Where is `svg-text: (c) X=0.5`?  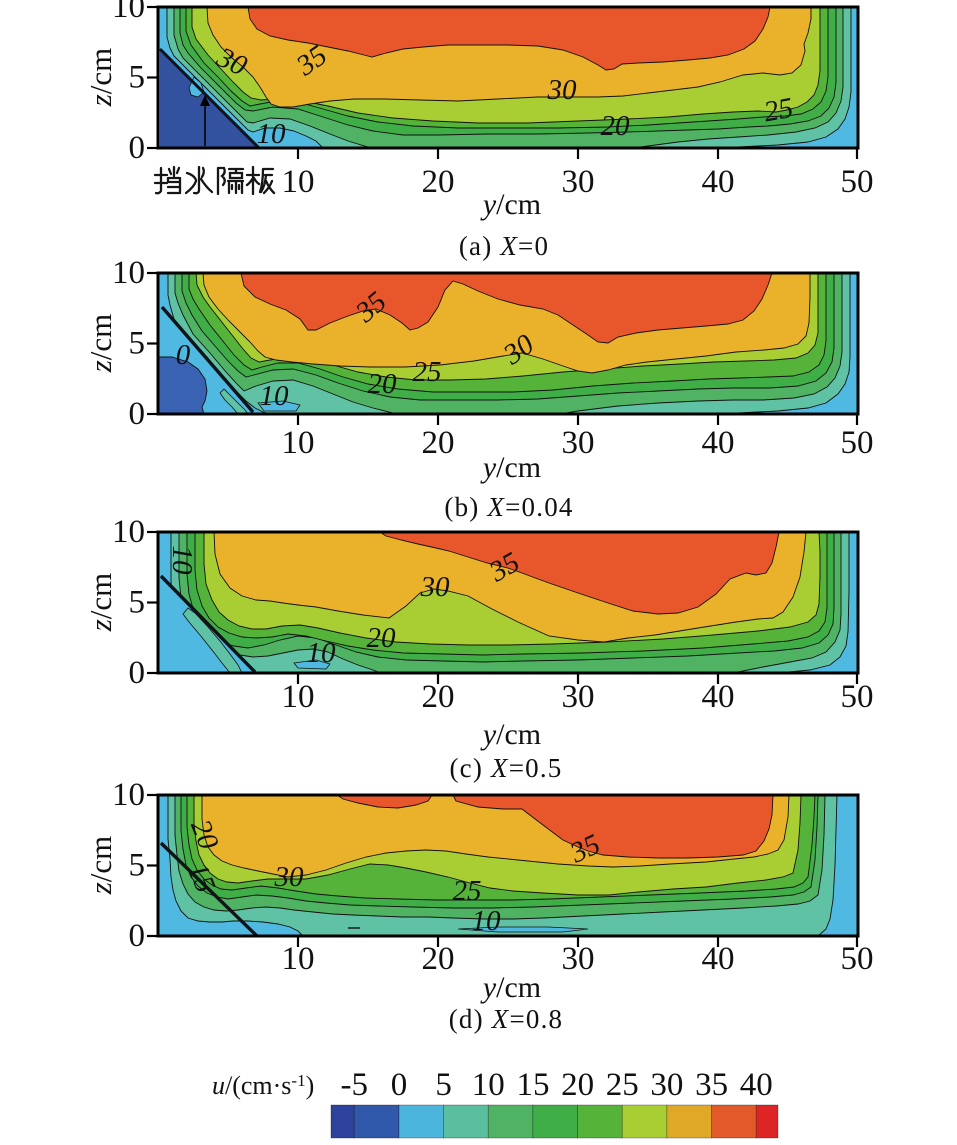 svg-text: (c) X=0.5 is located at coordinates (505, 768).